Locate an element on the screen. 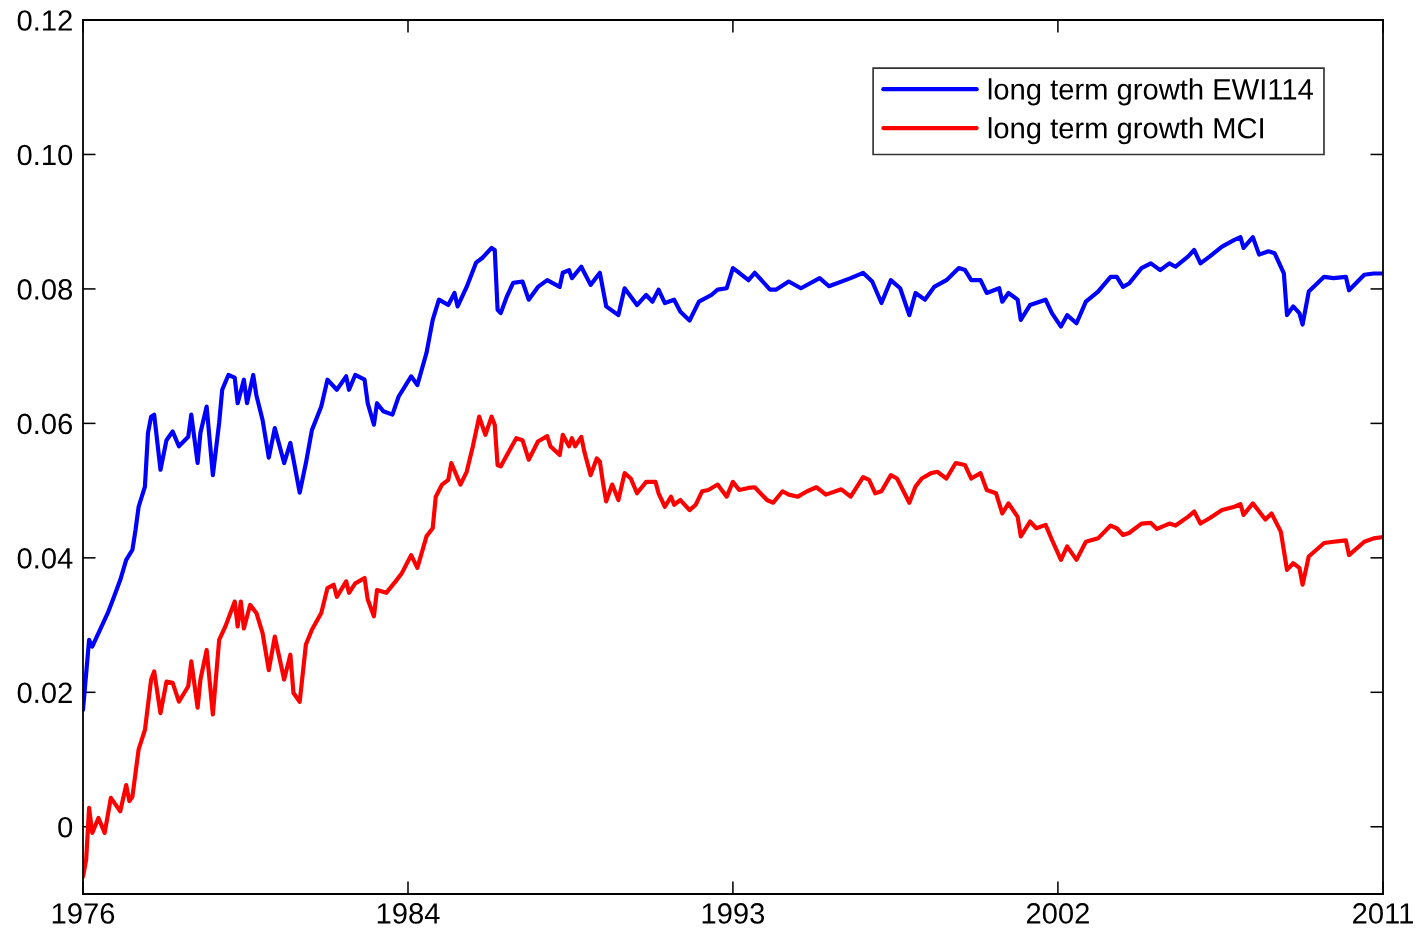  y-tick-label: 0.04 is located at coordinates (45, 558).